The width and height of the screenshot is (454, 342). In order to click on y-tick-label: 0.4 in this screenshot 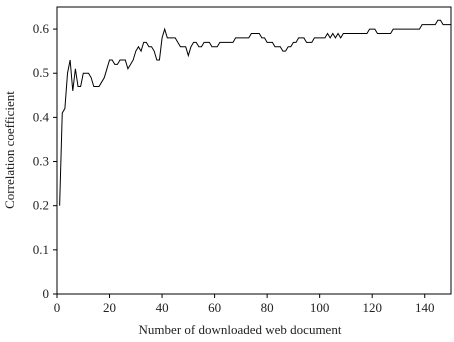, I will do `click(41, 116)`.